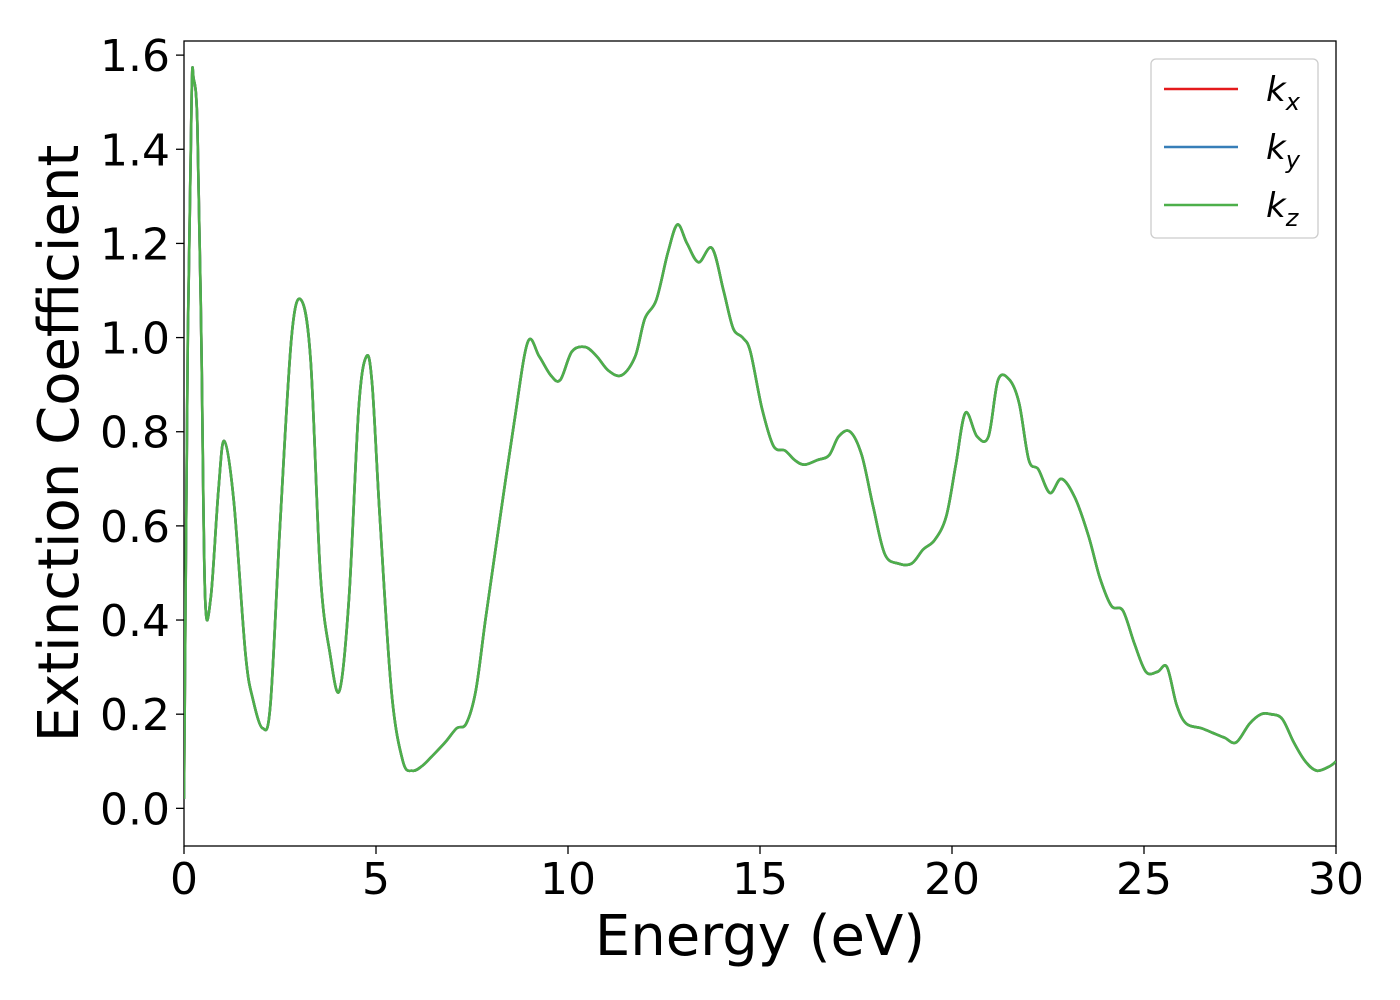  I want to click on y-tick-label: 1.4, so click(135, 150).